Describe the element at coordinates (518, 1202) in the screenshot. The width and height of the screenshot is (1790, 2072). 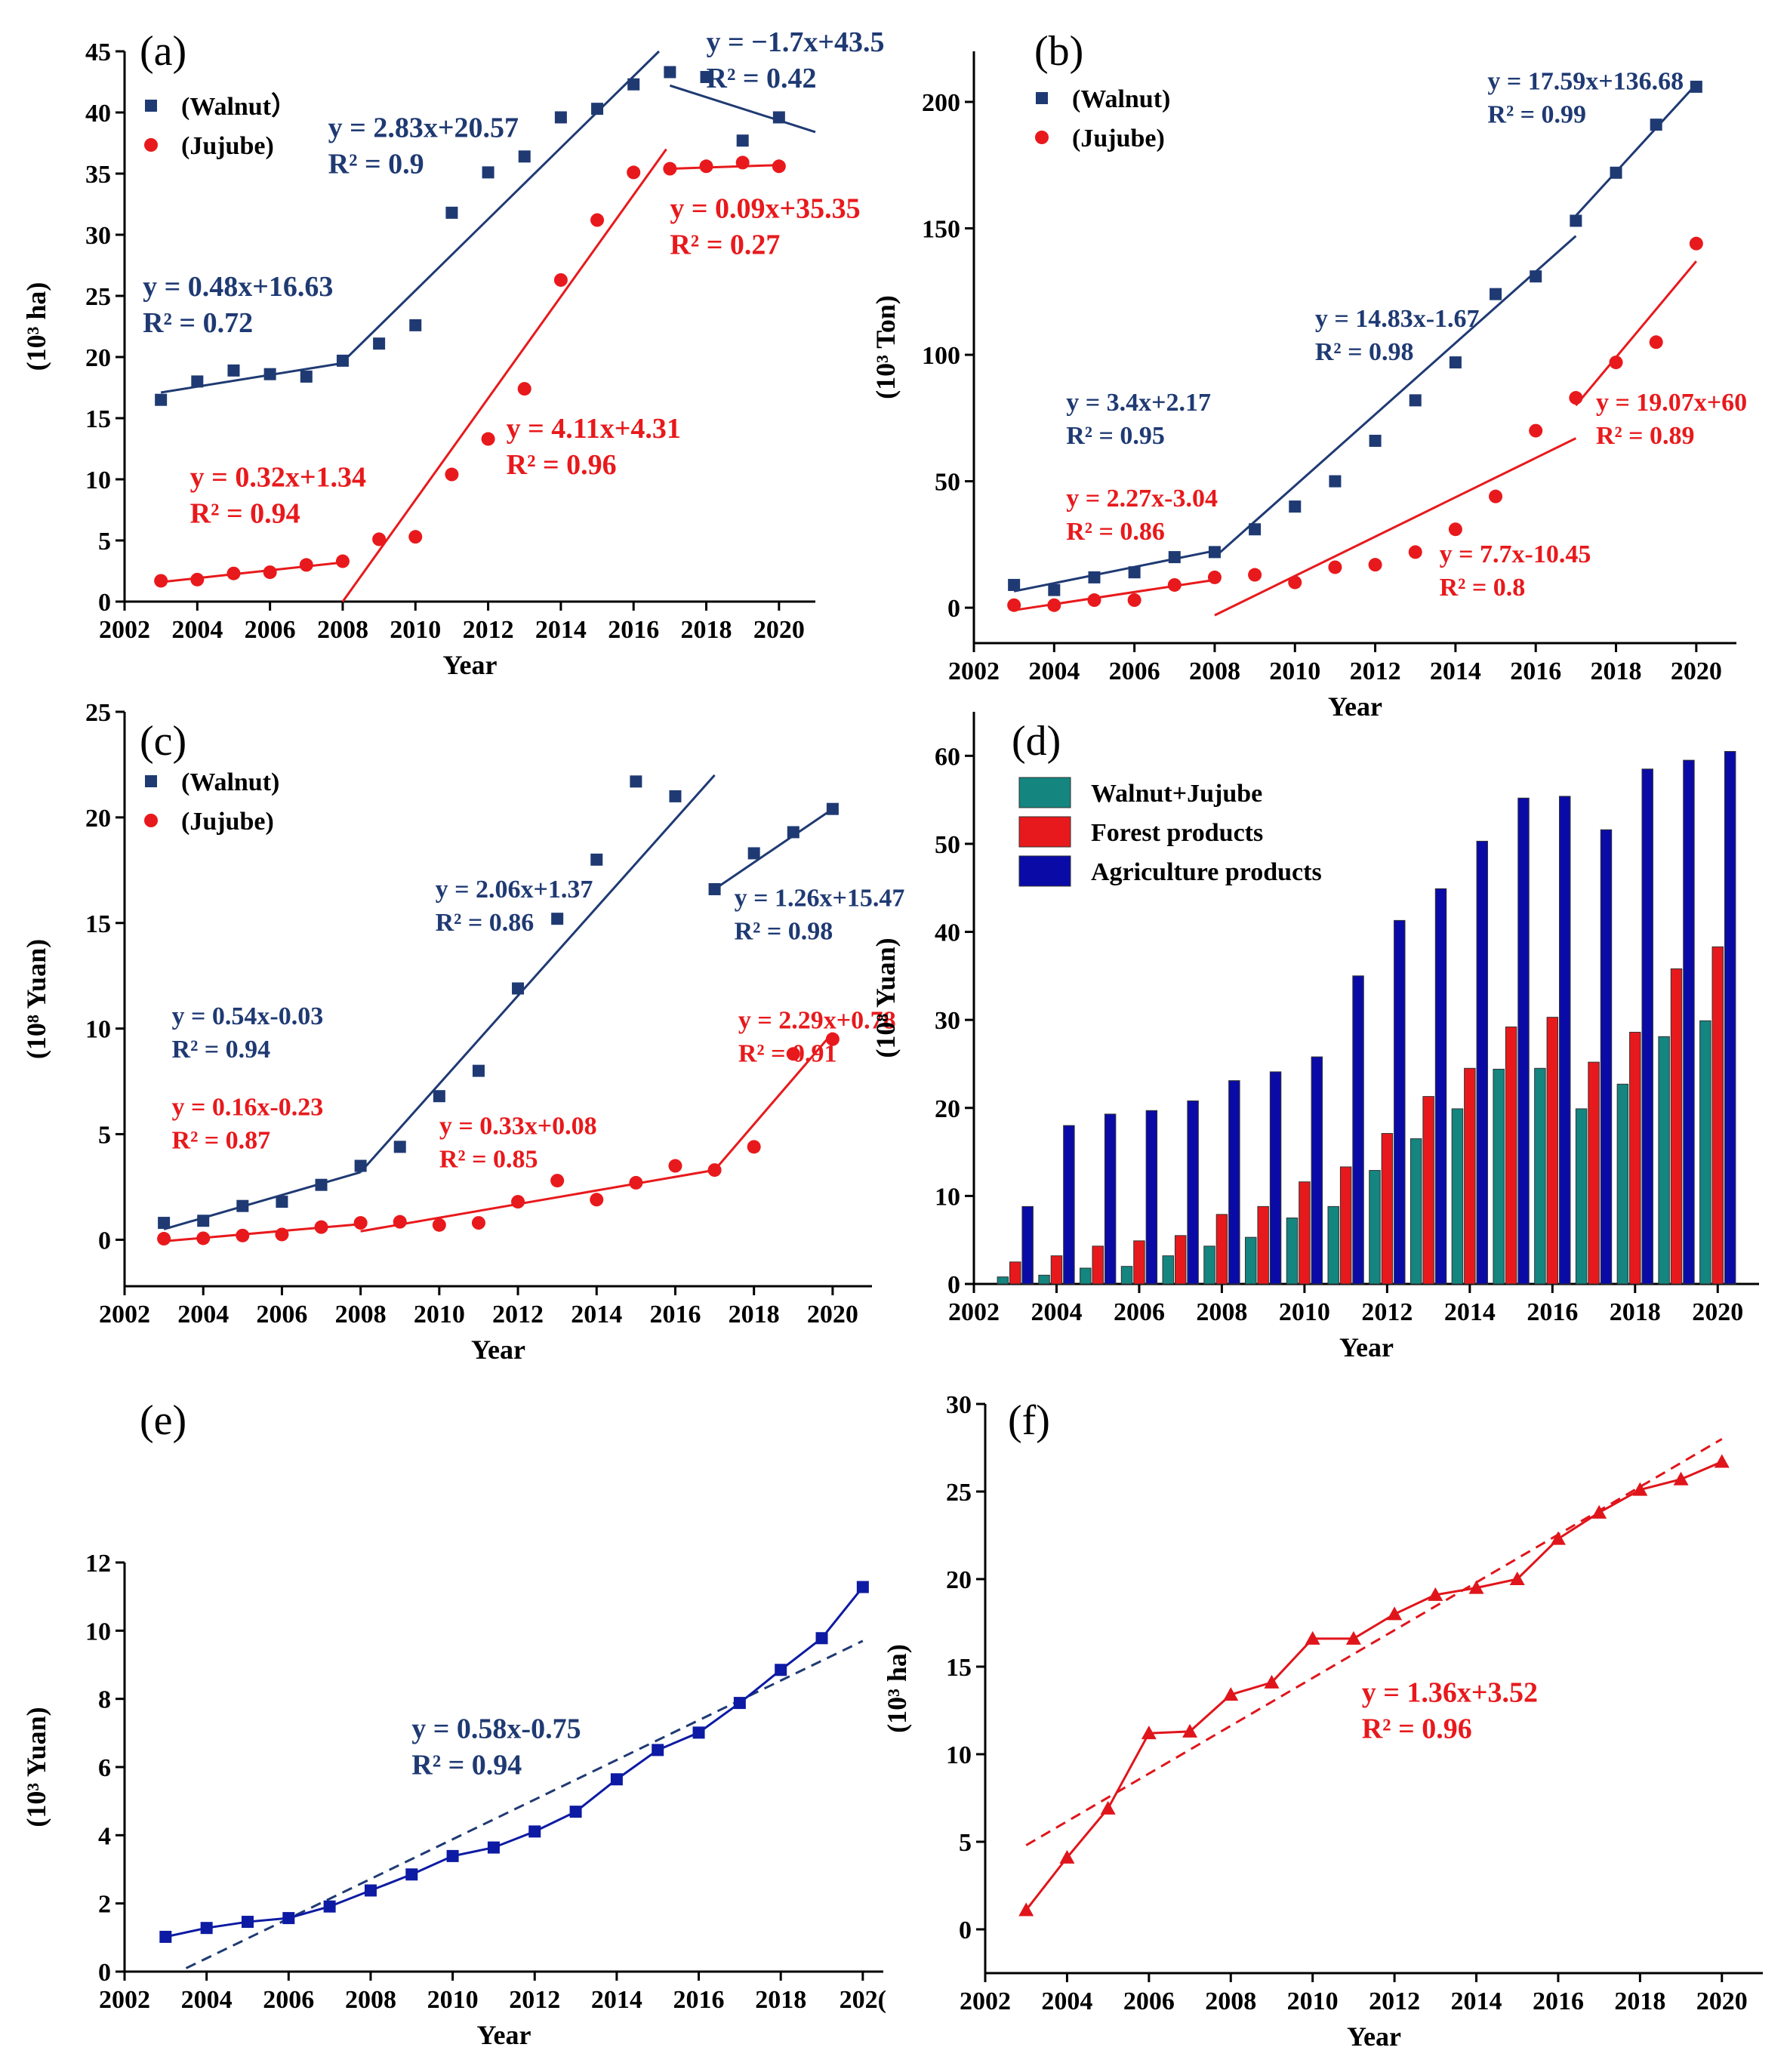
I see `data-point-jujube-2012` at that location.